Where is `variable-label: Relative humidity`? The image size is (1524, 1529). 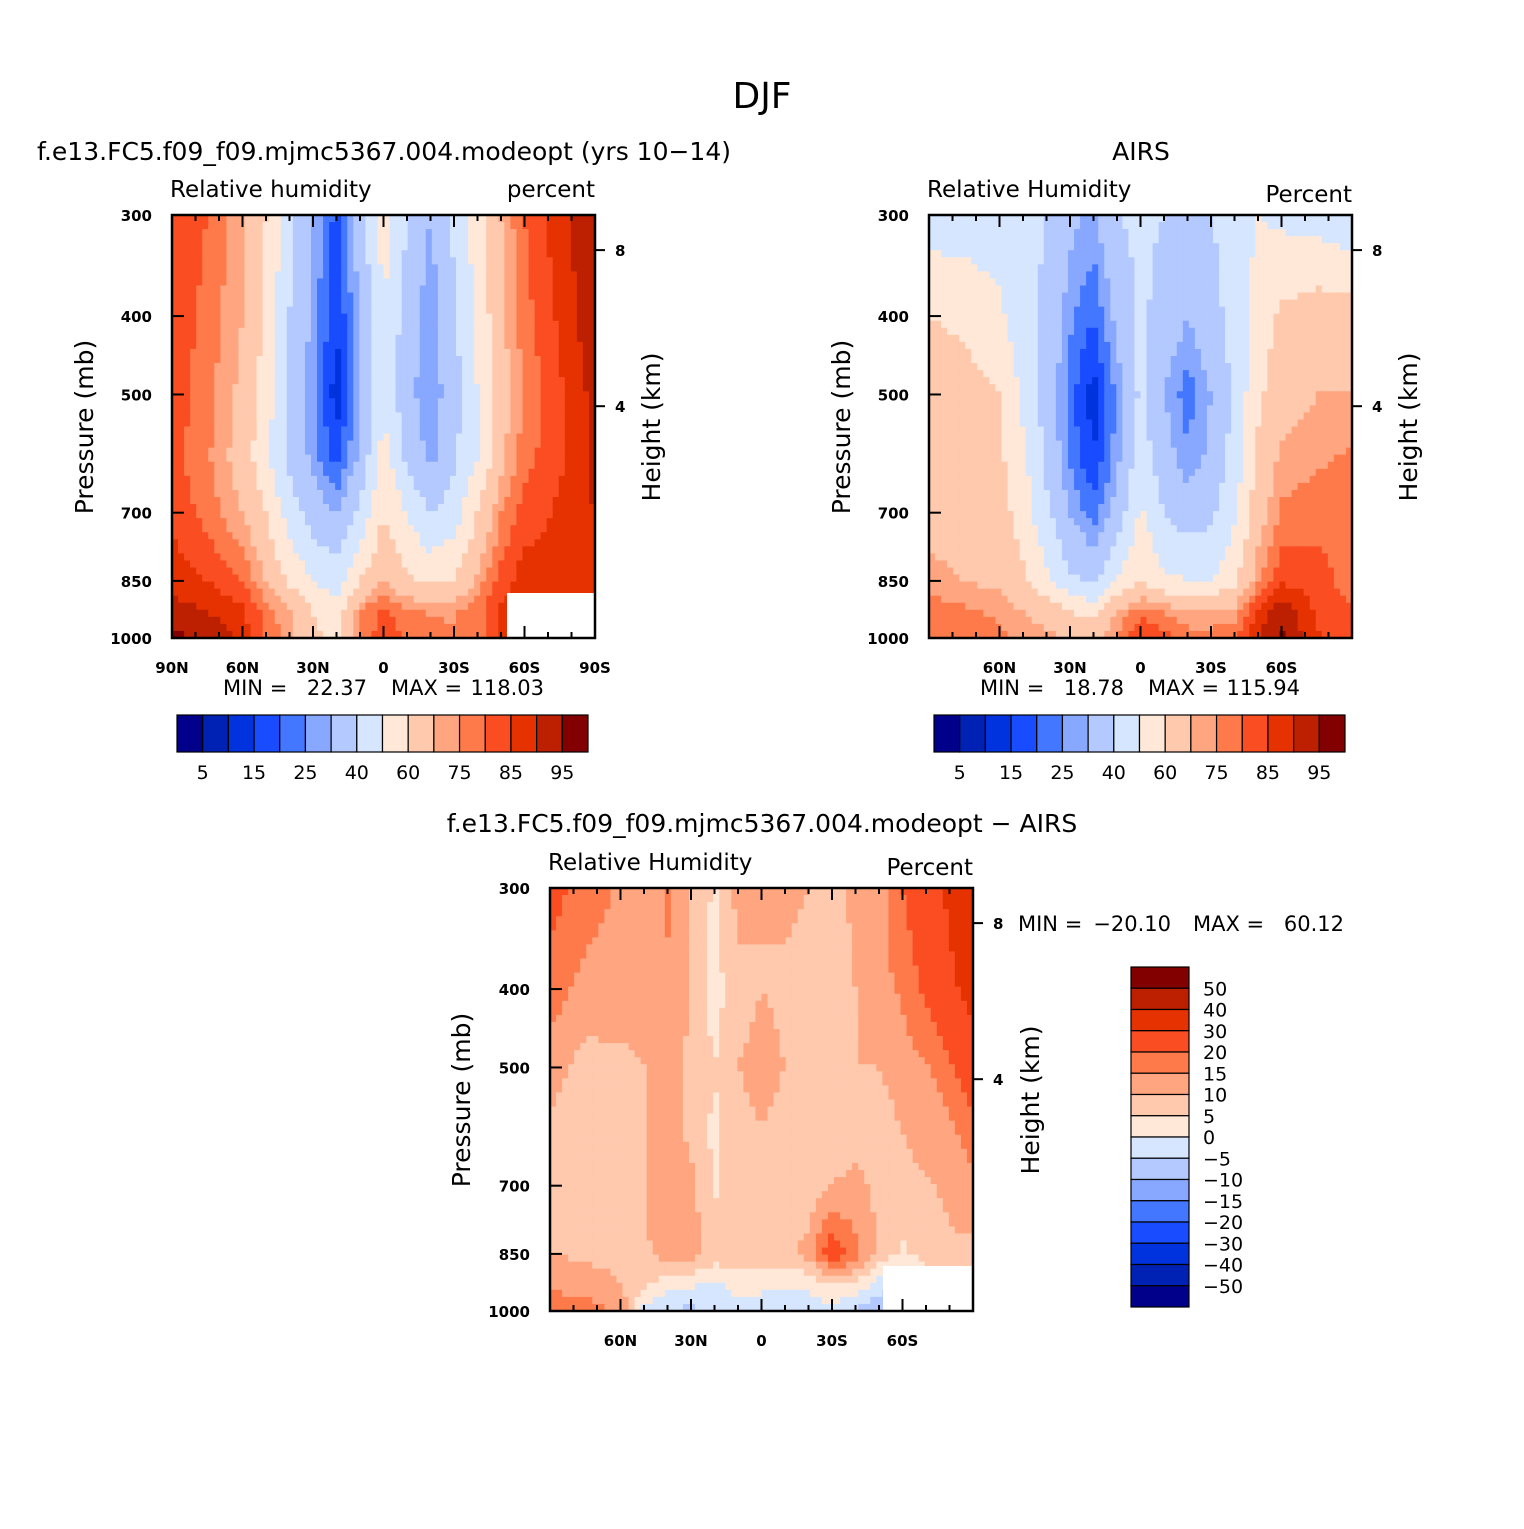
variable-label: Relative humidity is located at coordinates (271, 190).